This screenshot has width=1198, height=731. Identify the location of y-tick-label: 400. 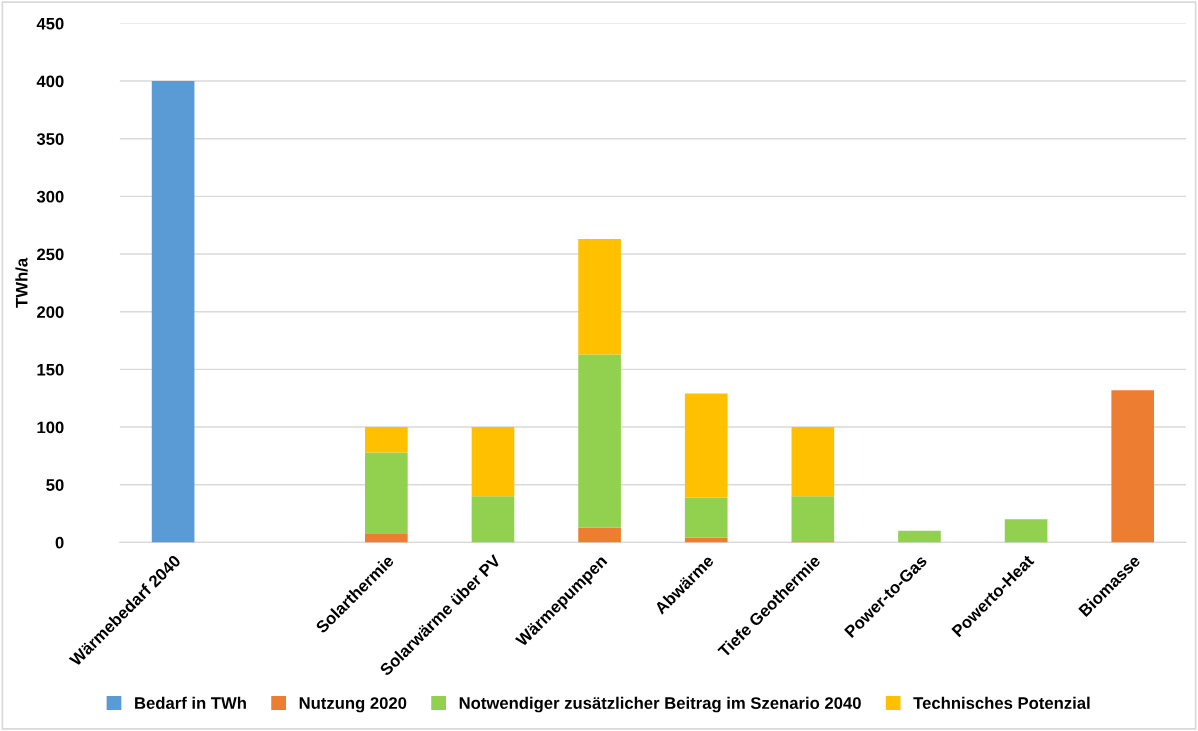
(50, 81).